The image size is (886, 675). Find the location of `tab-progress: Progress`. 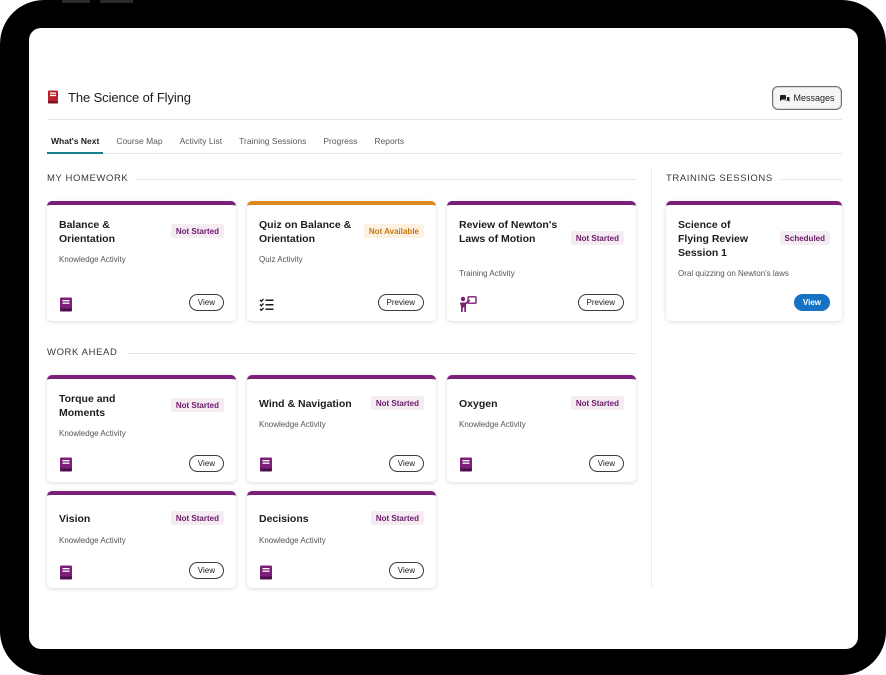

tab-progress: Progress is located at coordinates (340, 141).